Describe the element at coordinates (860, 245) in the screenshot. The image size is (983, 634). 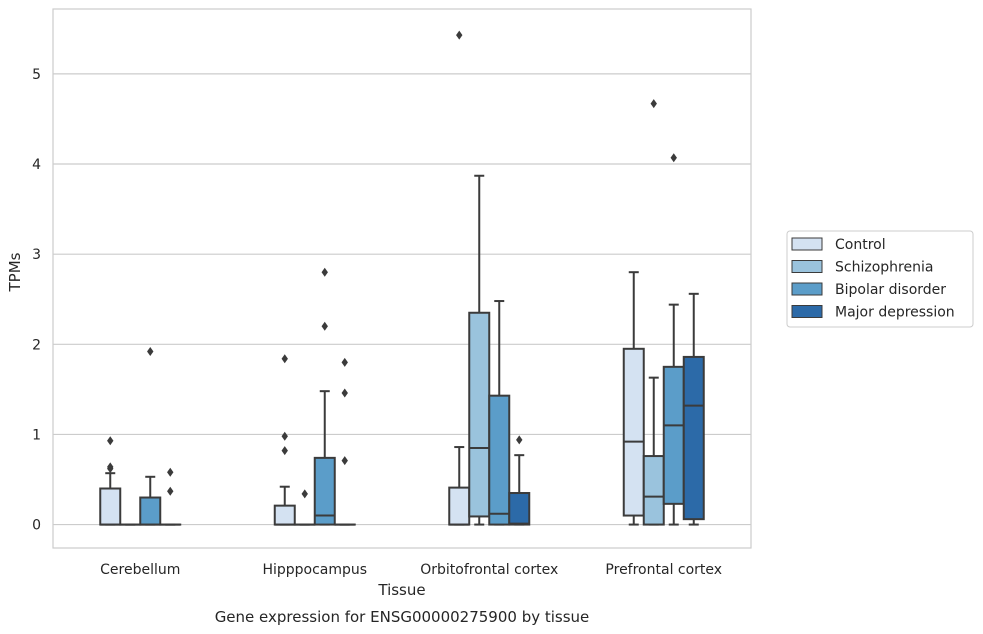
I see `legend-label: Control` at that location.